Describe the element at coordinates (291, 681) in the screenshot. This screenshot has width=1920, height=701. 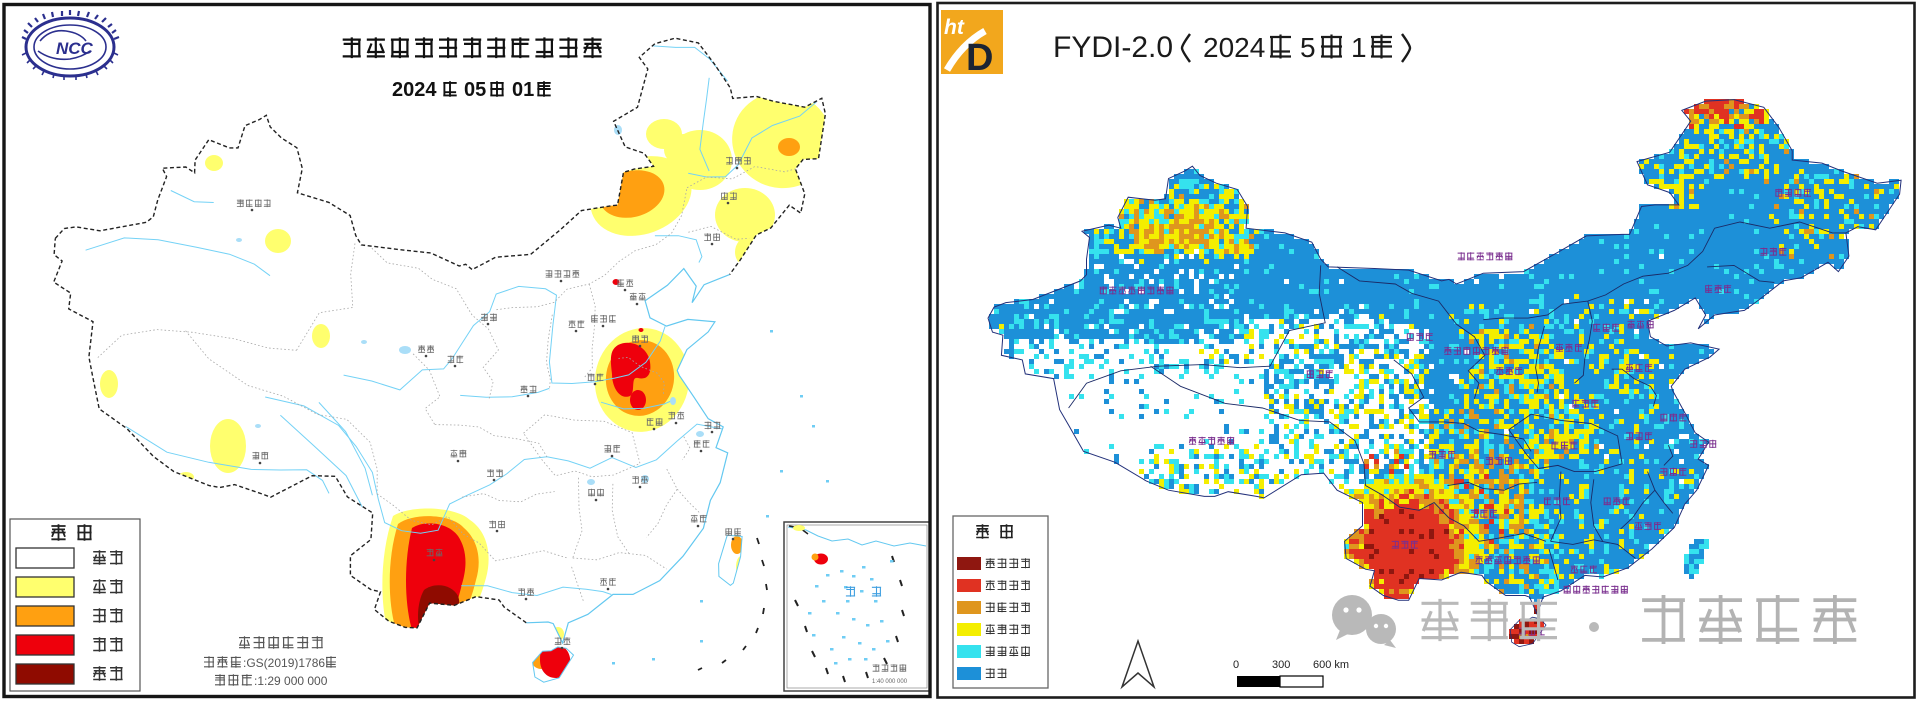
I see `svg-text: :1:29 000 000` at that location.